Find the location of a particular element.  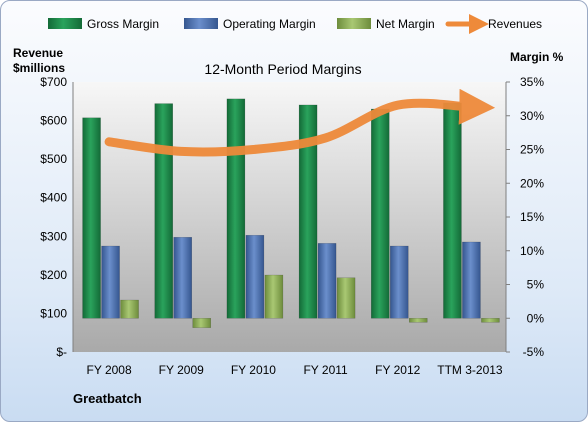

y-left-tick-label: $700 is located at coordinates (53, 82).